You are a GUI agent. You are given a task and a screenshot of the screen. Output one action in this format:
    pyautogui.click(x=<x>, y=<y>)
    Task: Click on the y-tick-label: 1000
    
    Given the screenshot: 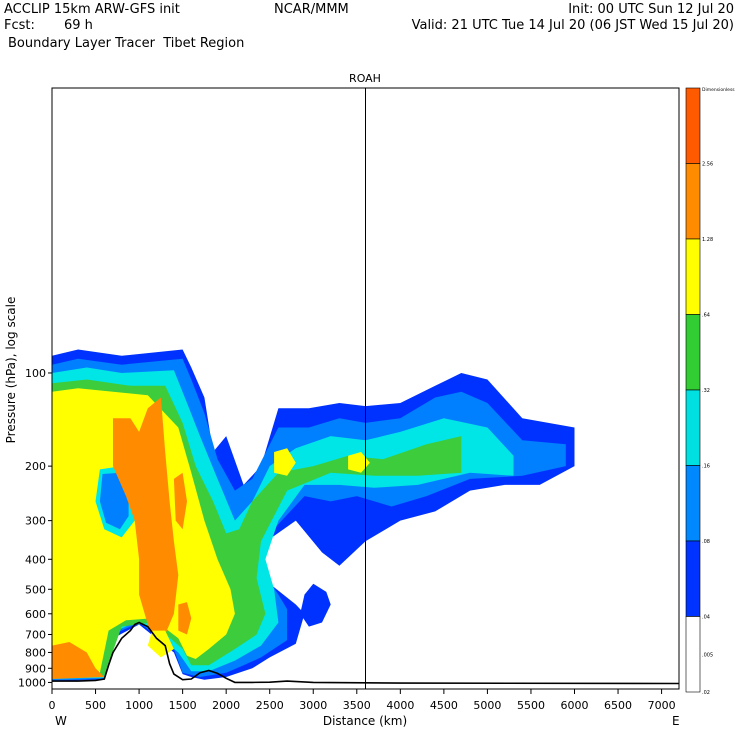 What is the action you would take?
    pyautogui.click(x=32, y=682)
    